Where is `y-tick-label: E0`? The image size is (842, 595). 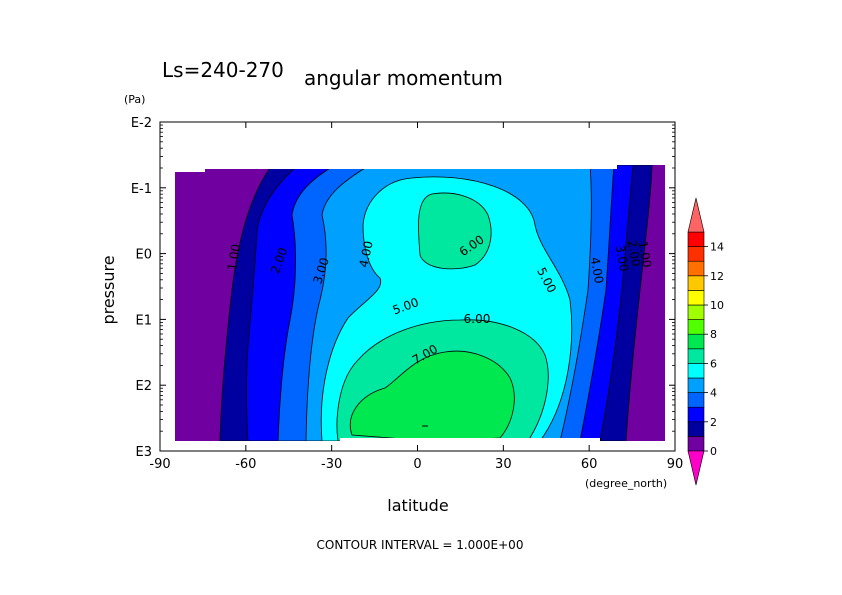
y-tick-label: E0 is located at coordinates (144, 255).